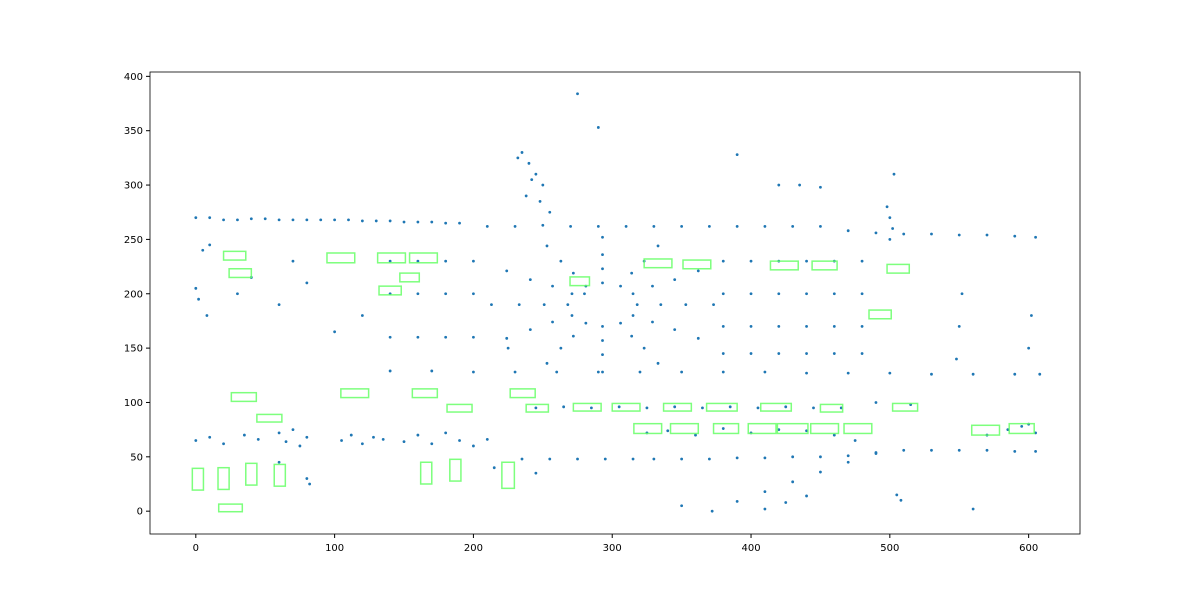 The height and width of the screenshot is (600, 1200). What do you see at coordinates (889, 548) in the screenshot?
I see `x-tick-label: 500` at bounding box center [889, 548].